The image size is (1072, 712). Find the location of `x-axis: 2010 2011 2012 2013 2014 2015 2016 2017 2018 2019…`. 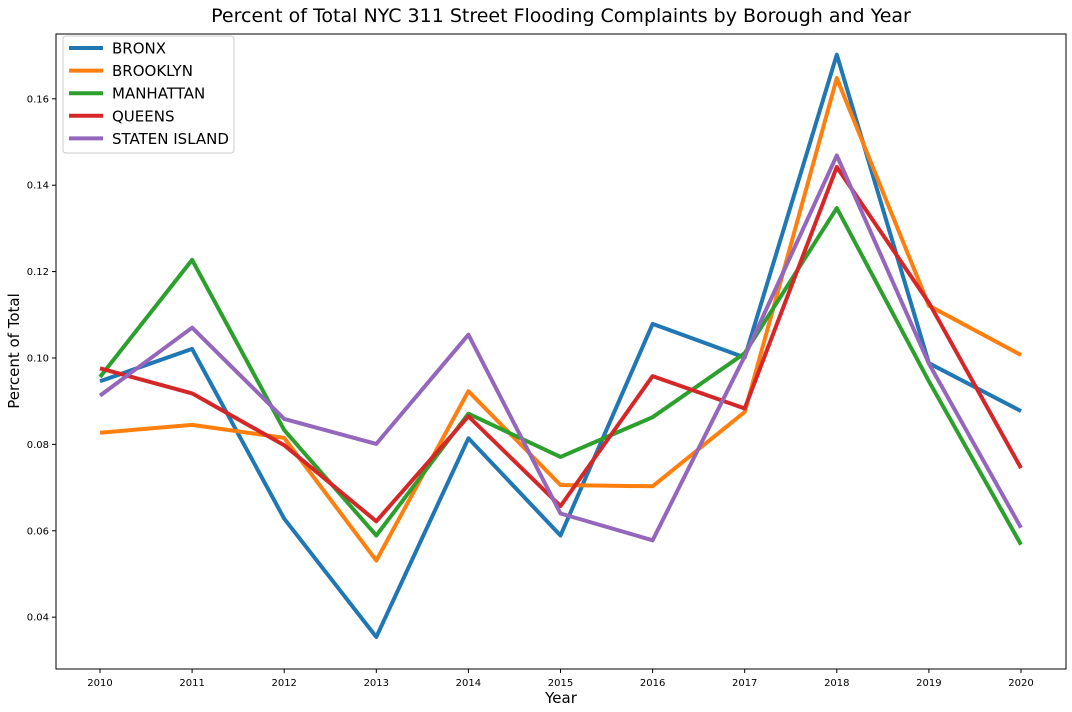

x-axis: 2010 2011 2012 2013 2014 2015 2016 2017 2018 2019… is located at coordinates (560, 679).